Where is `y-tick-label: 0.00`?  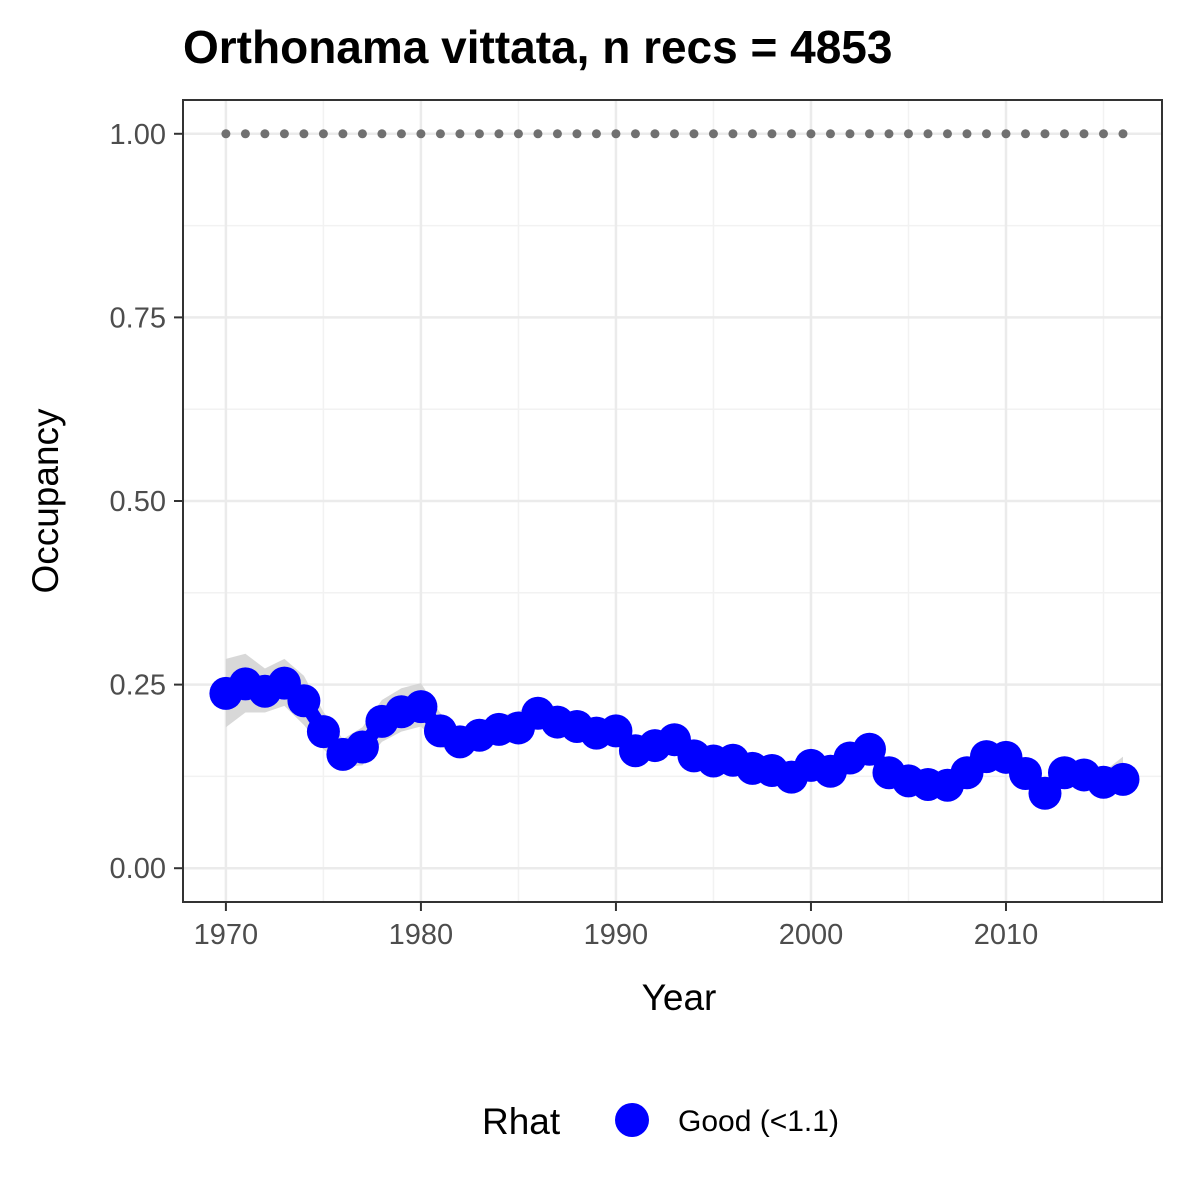
y-tick-label: 0.00 is located at coordinates (138, 869).